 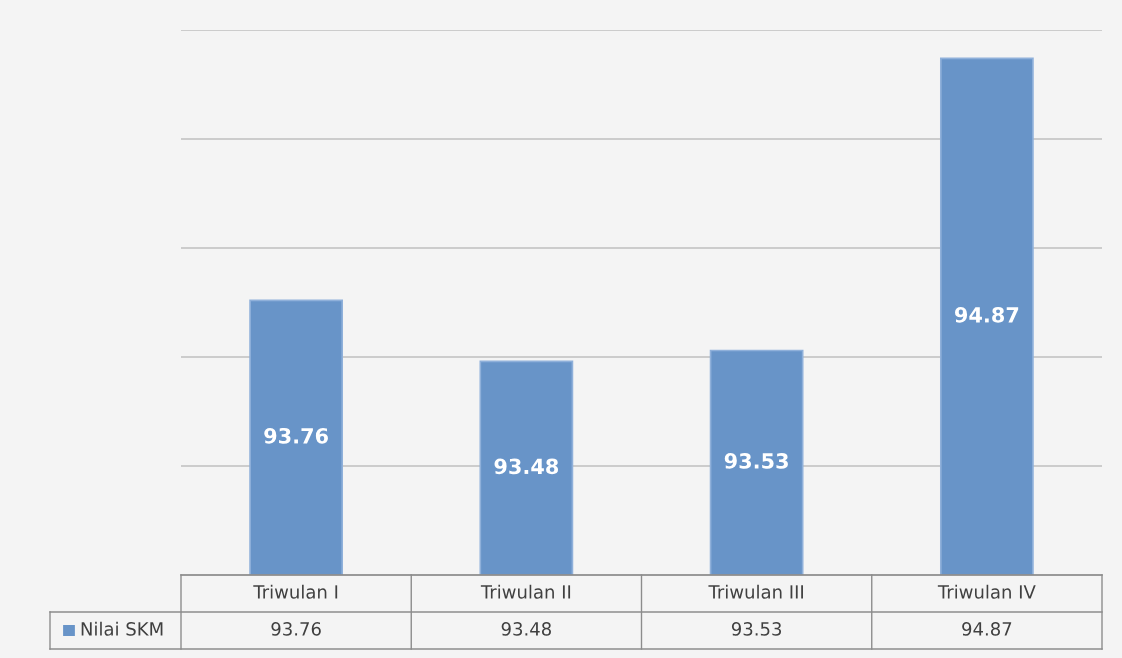 What do you see at coordinates (755, 591) in the screenshot?
I see `x-tick-label: Triwulan III` at bounding box center [755, 591].